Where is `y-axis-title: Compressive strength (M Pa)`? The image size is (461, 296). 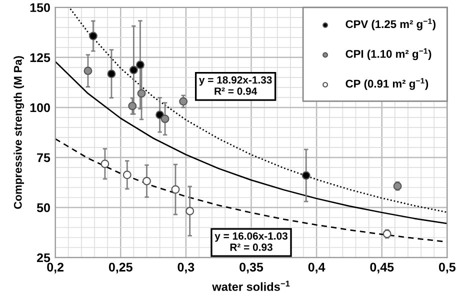
y-axis-title: Compressive strength (M Pa) is located at coordinates (19, 132).